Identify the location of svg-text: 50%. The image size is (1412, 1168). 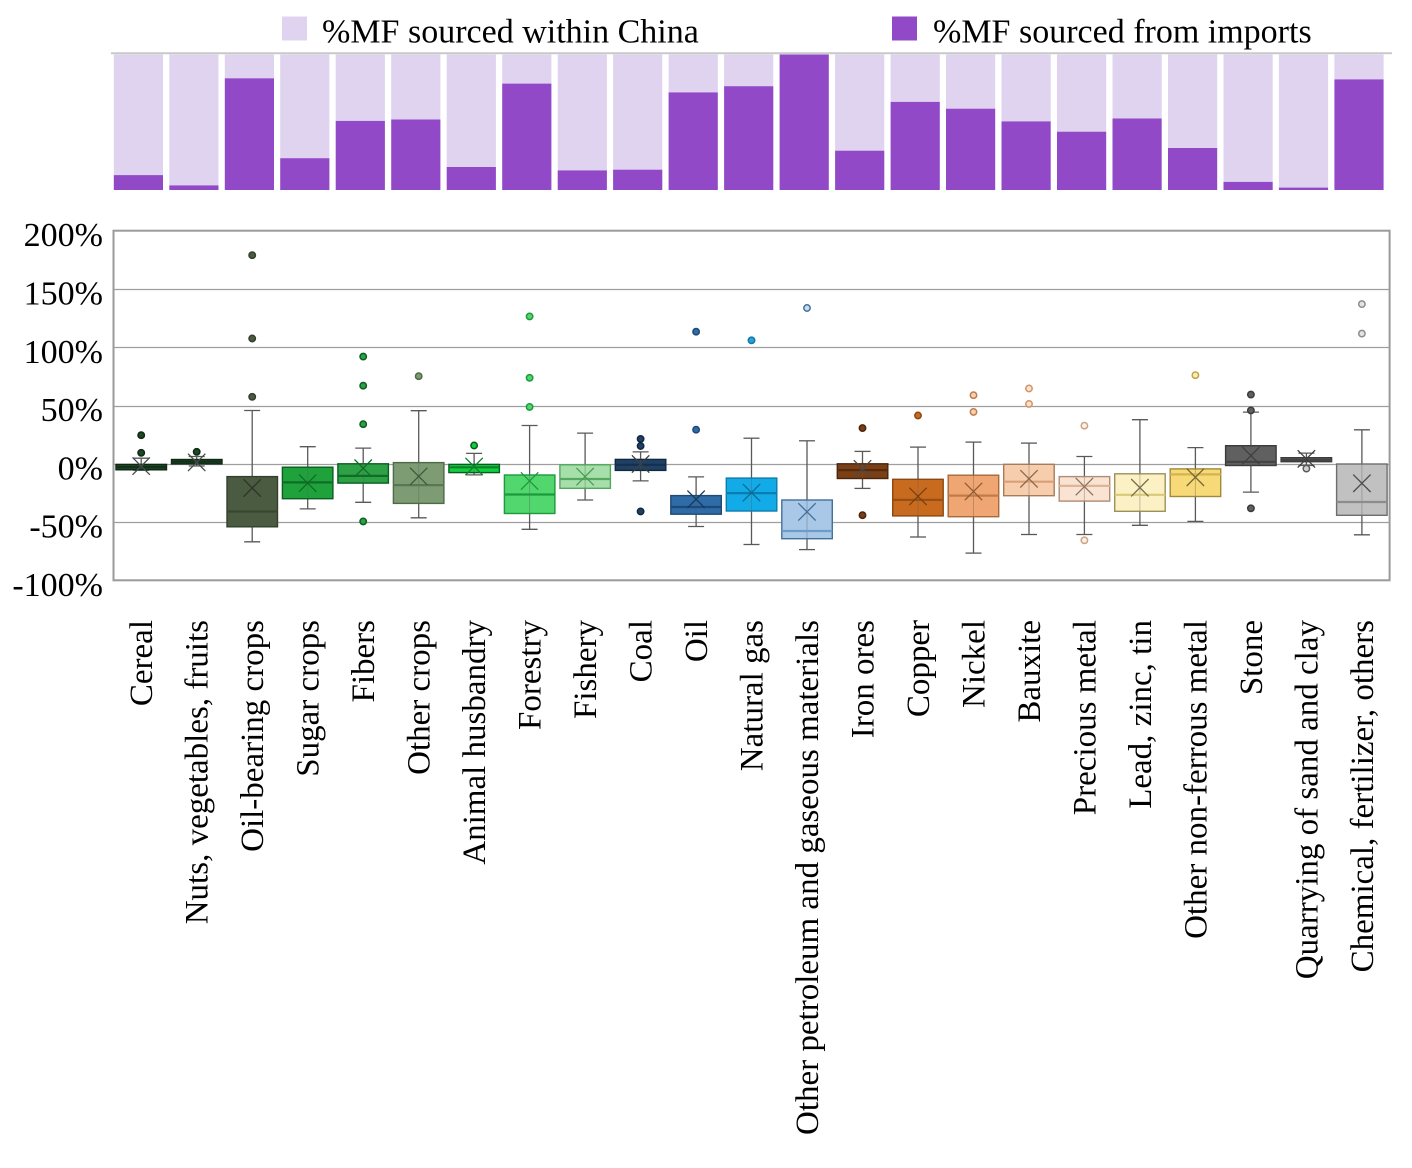
(72, 410).